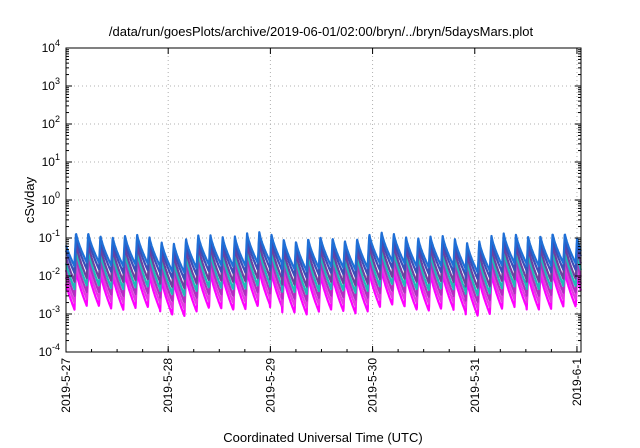 This screenshot has width=640, height=448. What do you see at coordinates (270, 385) in the screenshot?
I see `x-tick-label: 2019-5-29` at bounding box center [270, 385].